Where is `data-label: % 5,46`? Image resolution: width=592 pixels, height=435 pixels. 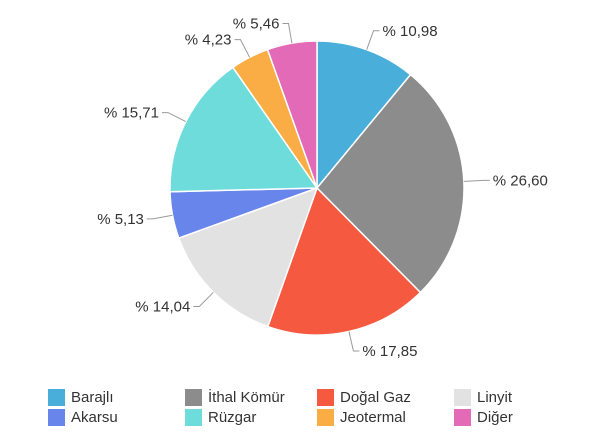
data-label: % 5,46 is located at coordinates (256, 24).